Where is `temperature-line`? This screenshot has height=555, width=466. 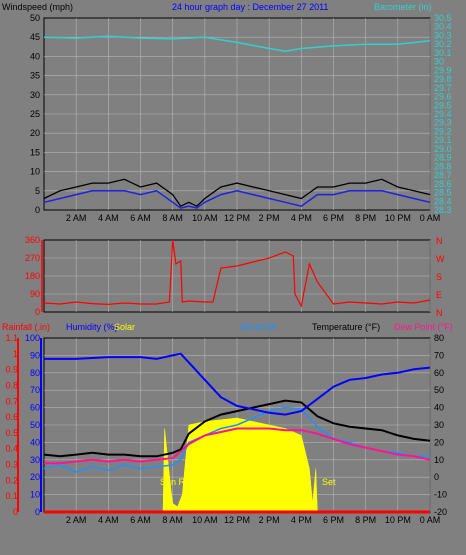 temperature-line is located at coordinates (237, 428).